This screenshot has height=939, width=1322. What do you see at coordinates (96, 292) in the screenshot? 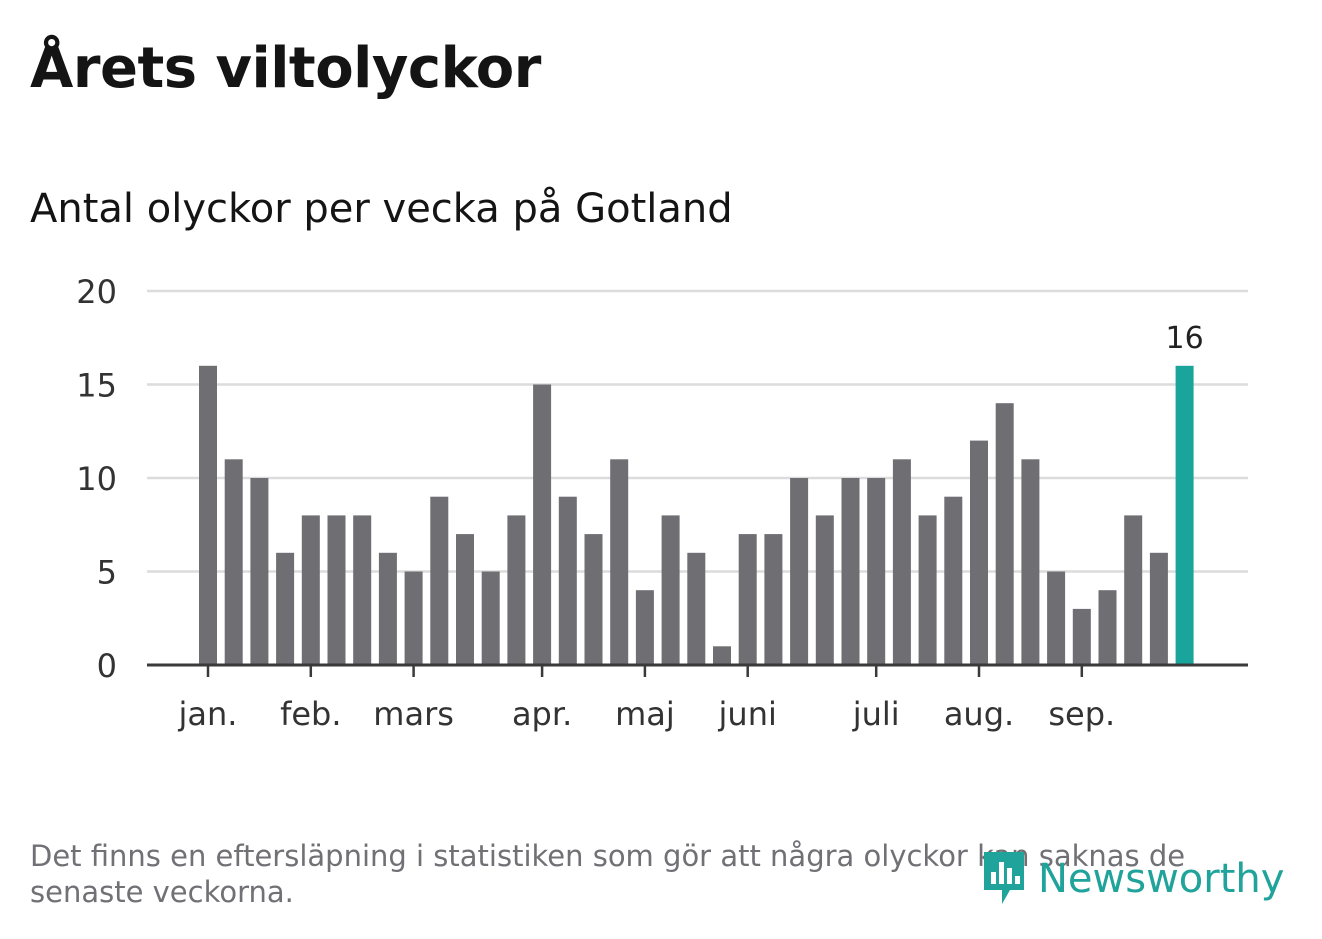
I see `y-tick-label: 20` at bounding box center [96, 292].